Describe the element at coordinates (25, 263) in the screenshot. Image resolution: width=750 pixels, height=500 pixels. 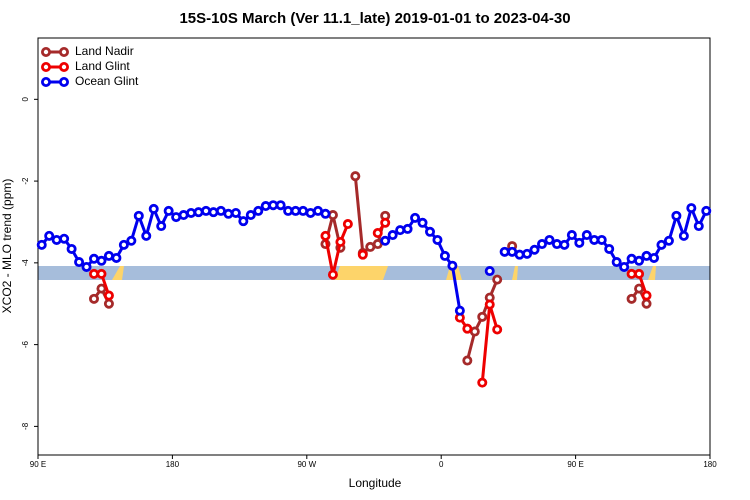
I see `y-tick-label: -4` at that location.